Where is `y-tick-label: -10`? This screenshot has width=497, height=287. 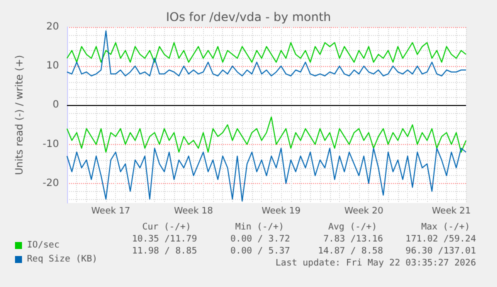 y-tick-label: -10 is located at coordinates (50, 144).